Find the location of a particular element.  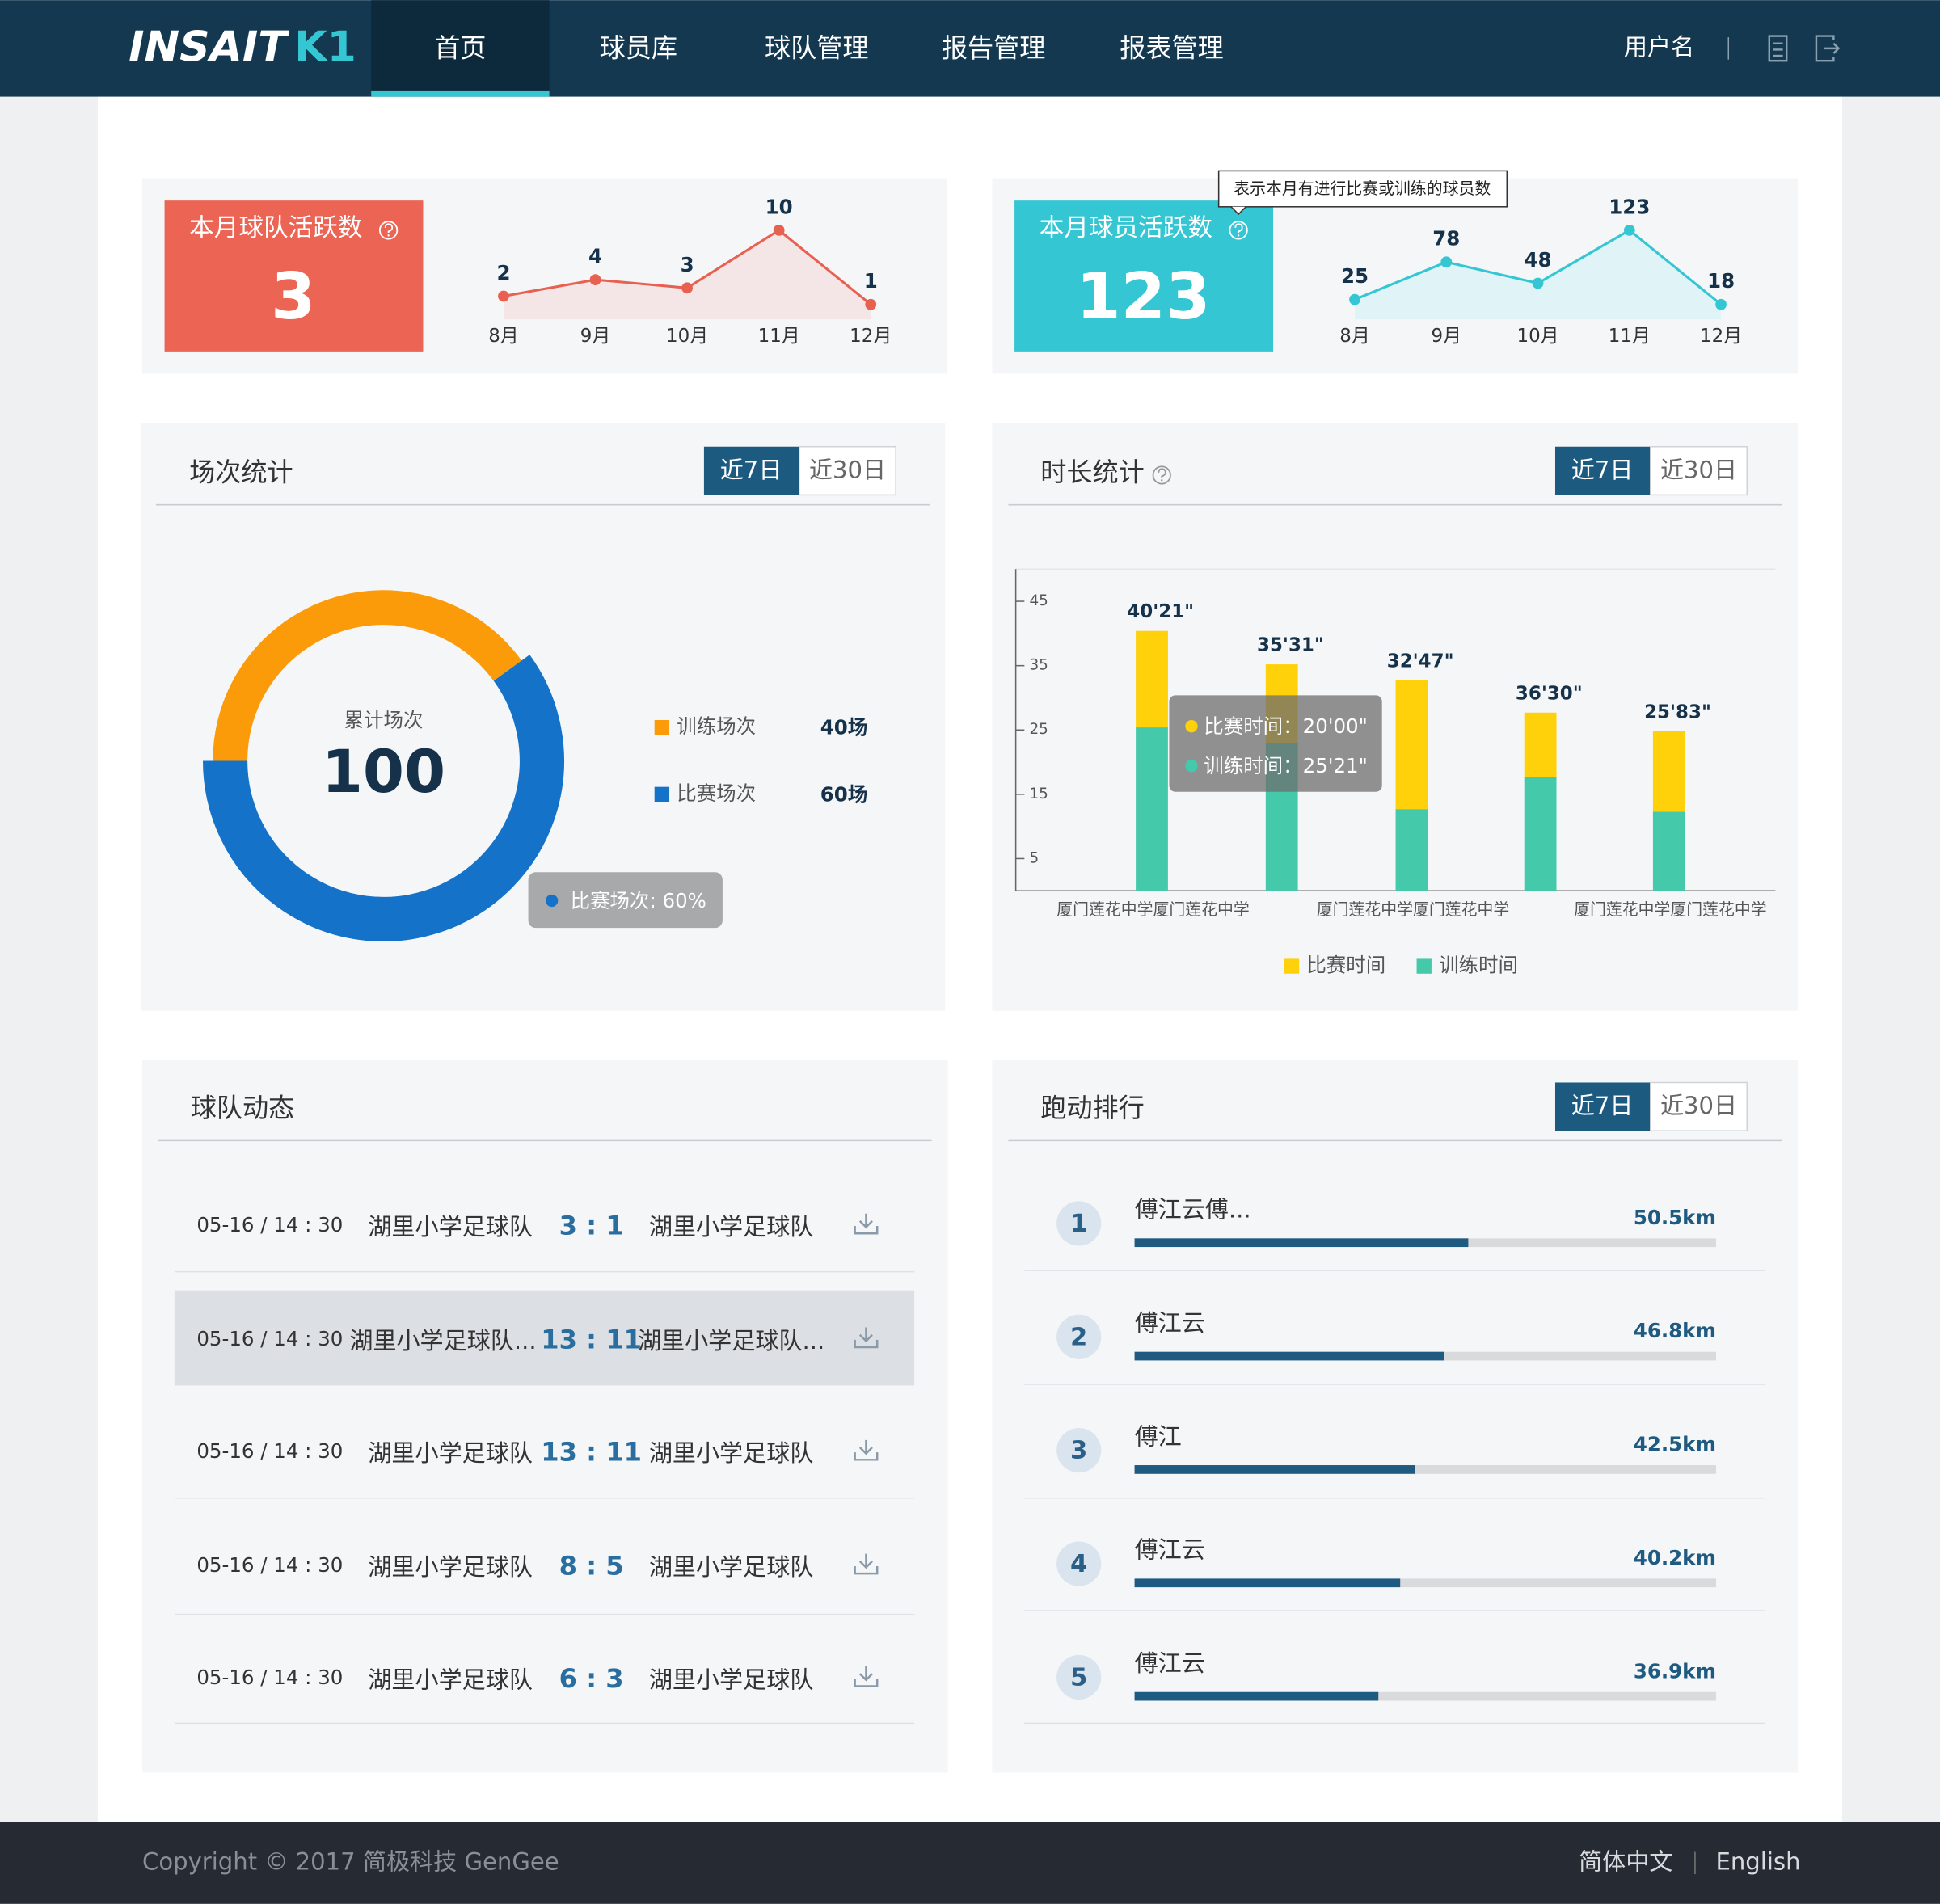

logout-icon is located at coordinates (1828, 48).